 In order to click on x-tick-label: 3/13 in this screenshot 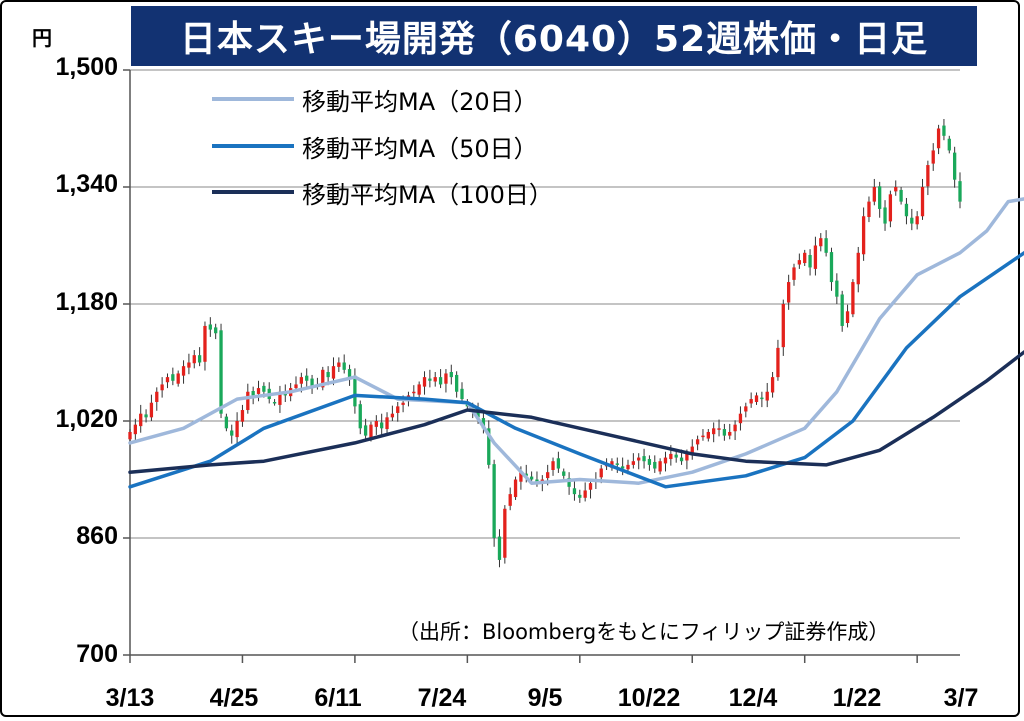, I will do `click(130, 698)`.